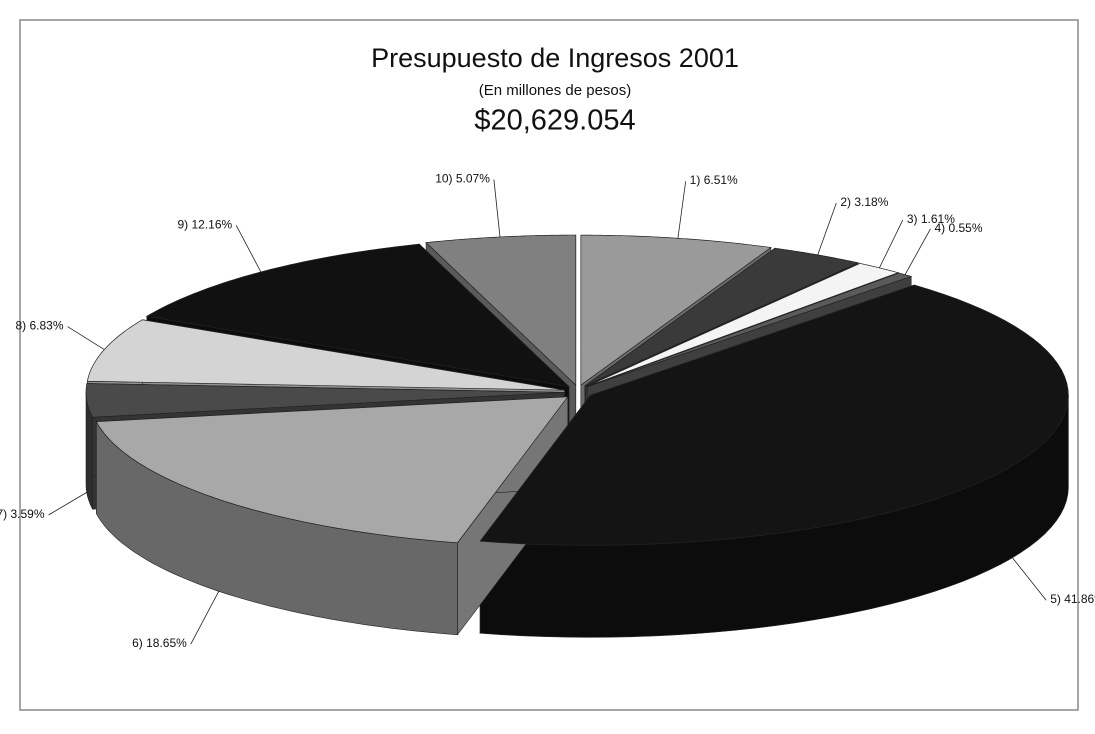 The height and width of the screenshot is (734, 1095). Describe the element at coordinates (695, 180) in the screenshot. I see `slice-category: 1)` at that location.